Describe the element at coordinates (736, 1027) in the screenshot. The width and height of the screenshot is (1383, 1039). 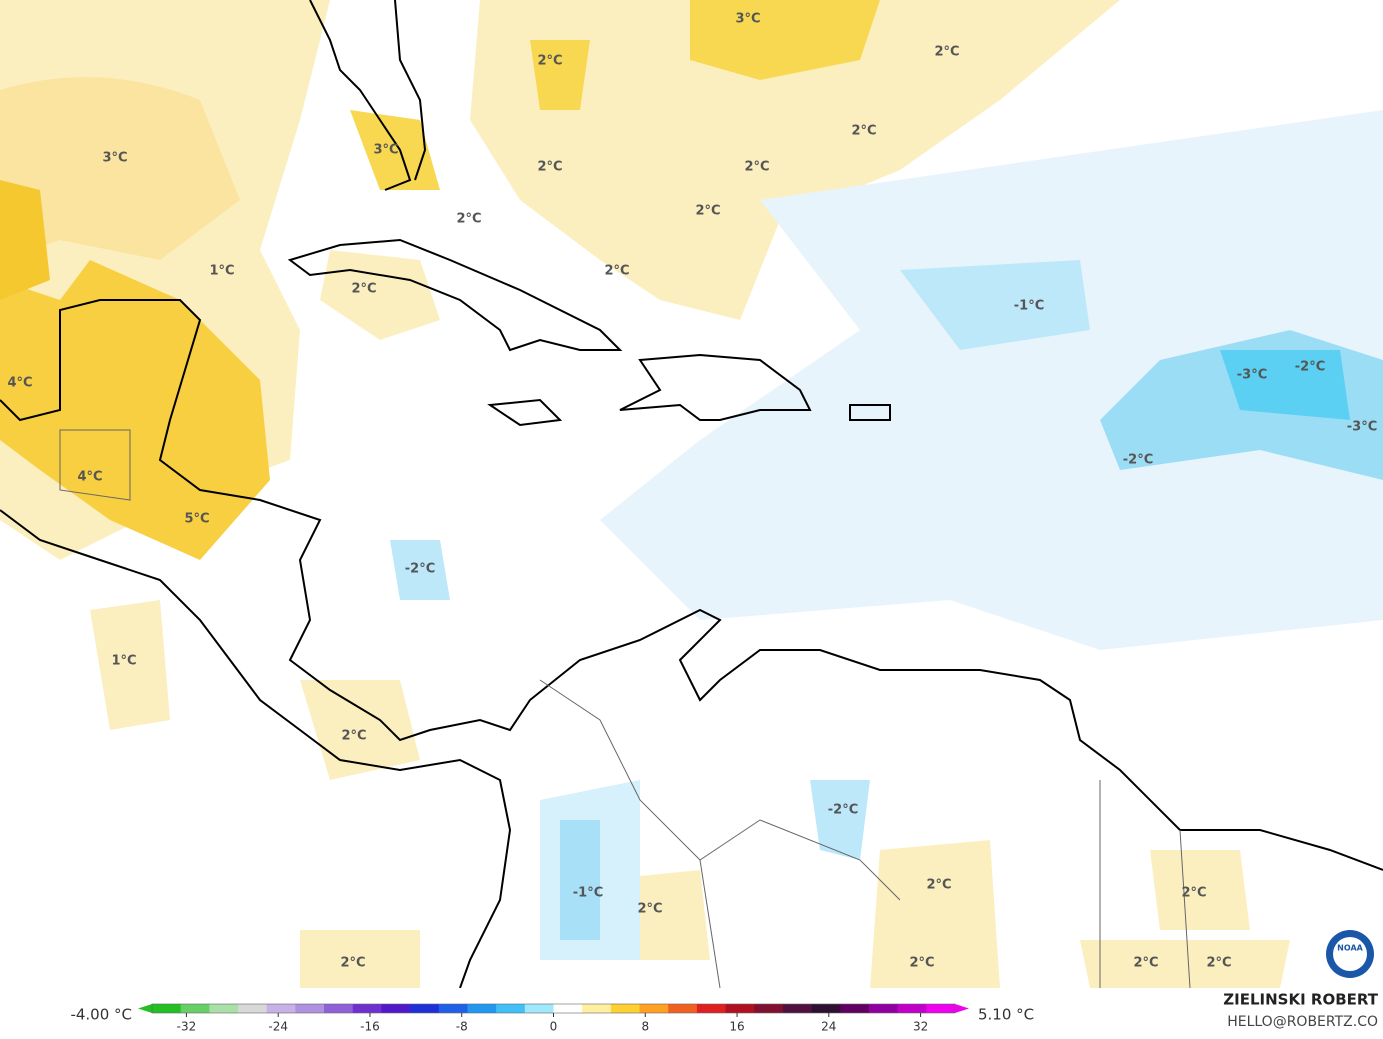
I see `colorbar-tick-label: 16` at that location.